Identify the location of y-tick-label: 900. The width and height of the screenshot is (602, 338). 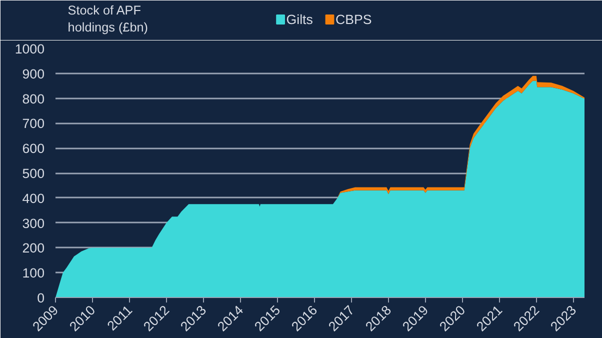
(33, 74).